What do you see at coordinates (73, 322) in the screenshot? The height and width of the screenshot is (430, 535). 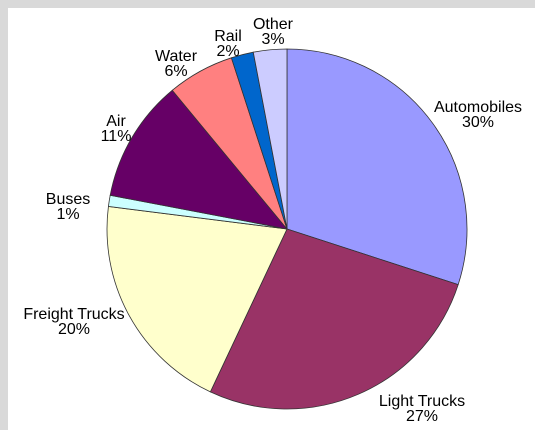 I see `slice-label-freight-trucks: Freight Trucks 20%` at bounding box center [73, 322].